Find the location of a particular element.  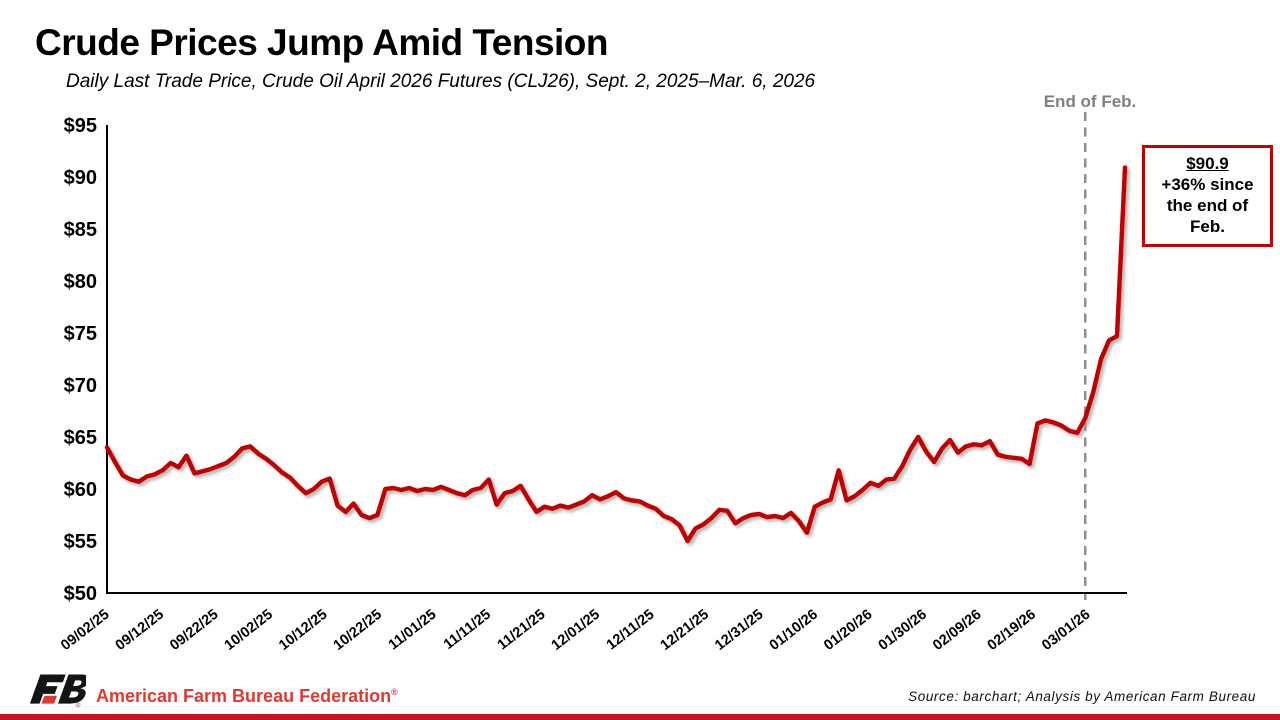

x-tick-label: 01/20/26 is located at coordinates (848, 630).